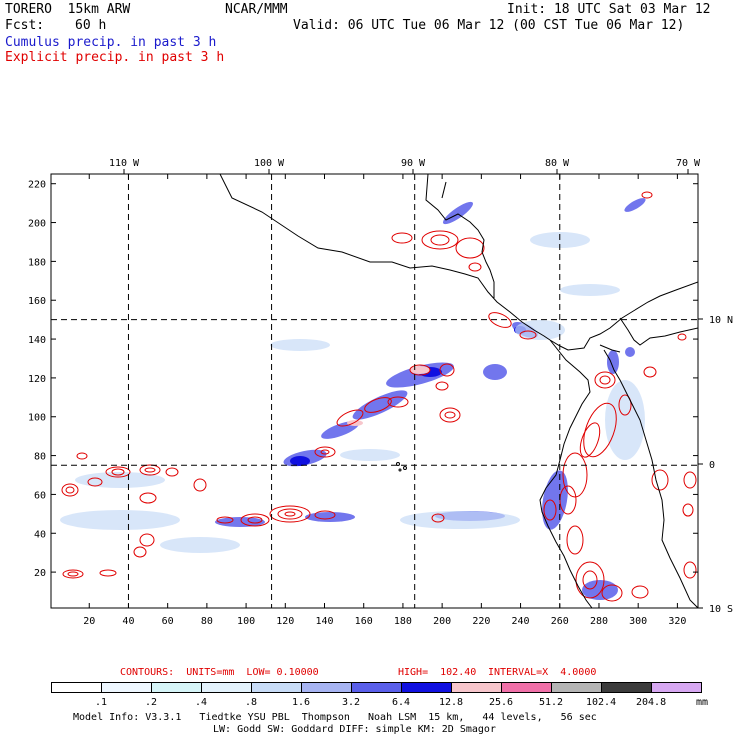 The width and height of the screenshot is (740, 740). Describe the element at coordinates (37, 262) in the screenshot. I see `y-tick-label: 180` at that location.